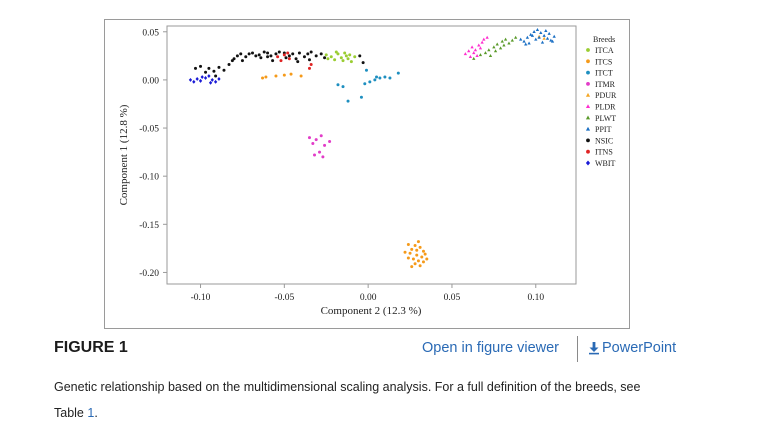  I want to click on x-tick-label: -0.05, so click(284, 298).